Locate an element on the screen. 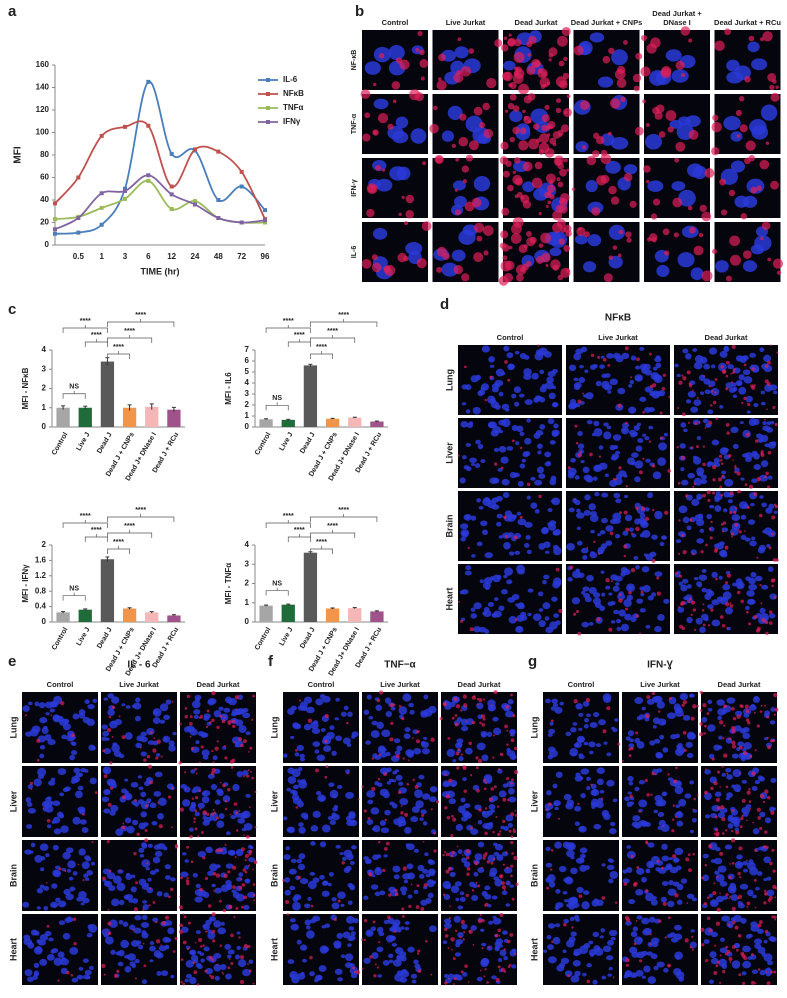  bar is located at coordinates (152, 617).